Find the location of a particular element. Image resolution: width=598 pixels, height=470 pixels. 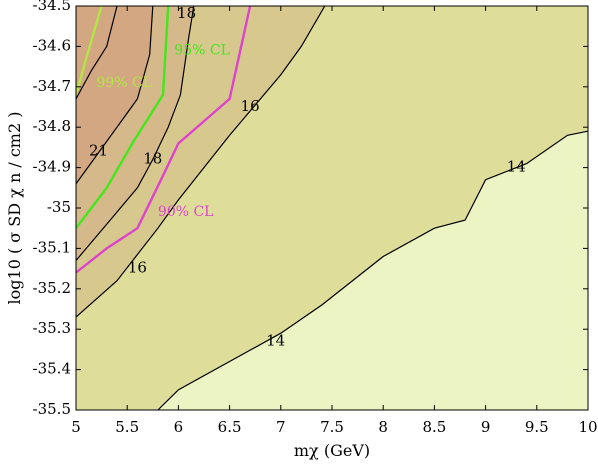

y-tick-label-10: -35.5 is located at coordinates (52, 409).